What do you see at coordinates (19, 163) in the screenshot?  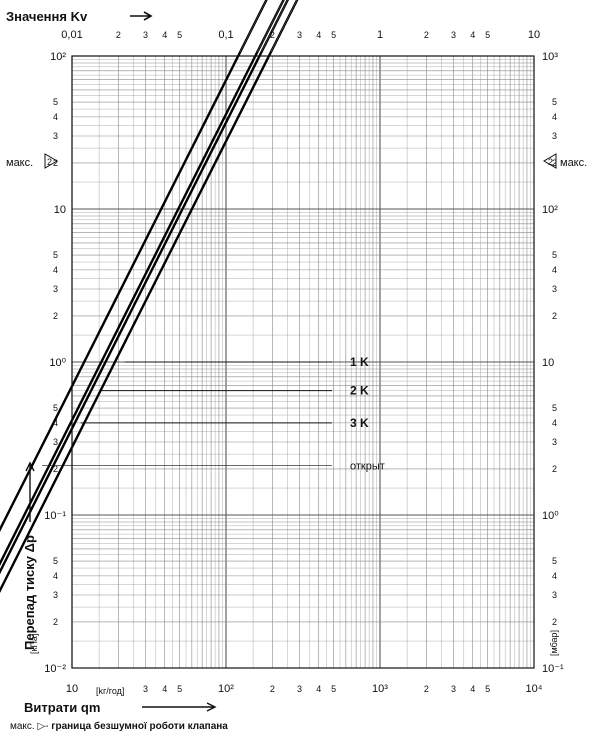 I see `max-label-left: макс.` at bounding box center [19, 163].